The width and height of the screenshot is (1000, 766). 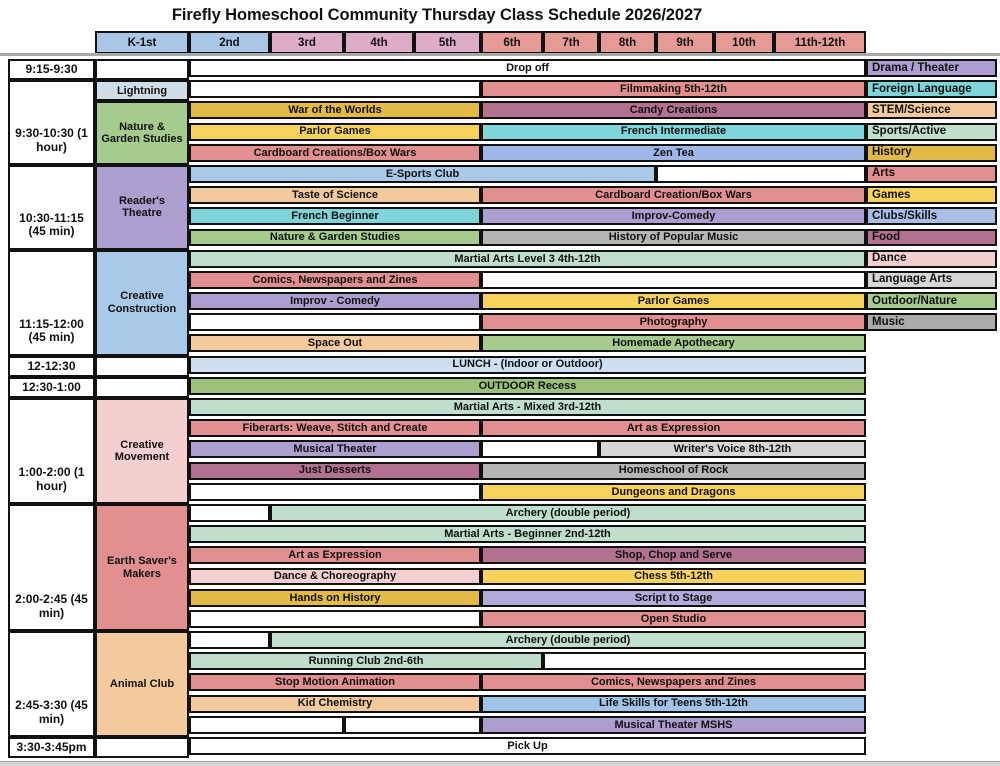 I want to click on 10-30-11-15-45-min-cell: 10:30-11:15 (45 min), so click(x=51, y=207).